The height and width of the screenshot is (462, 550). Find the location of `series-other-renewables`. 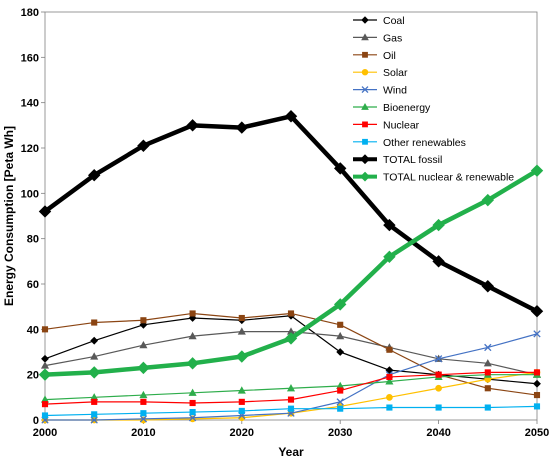

series-other-renewables is located at coordinates (291, 411).